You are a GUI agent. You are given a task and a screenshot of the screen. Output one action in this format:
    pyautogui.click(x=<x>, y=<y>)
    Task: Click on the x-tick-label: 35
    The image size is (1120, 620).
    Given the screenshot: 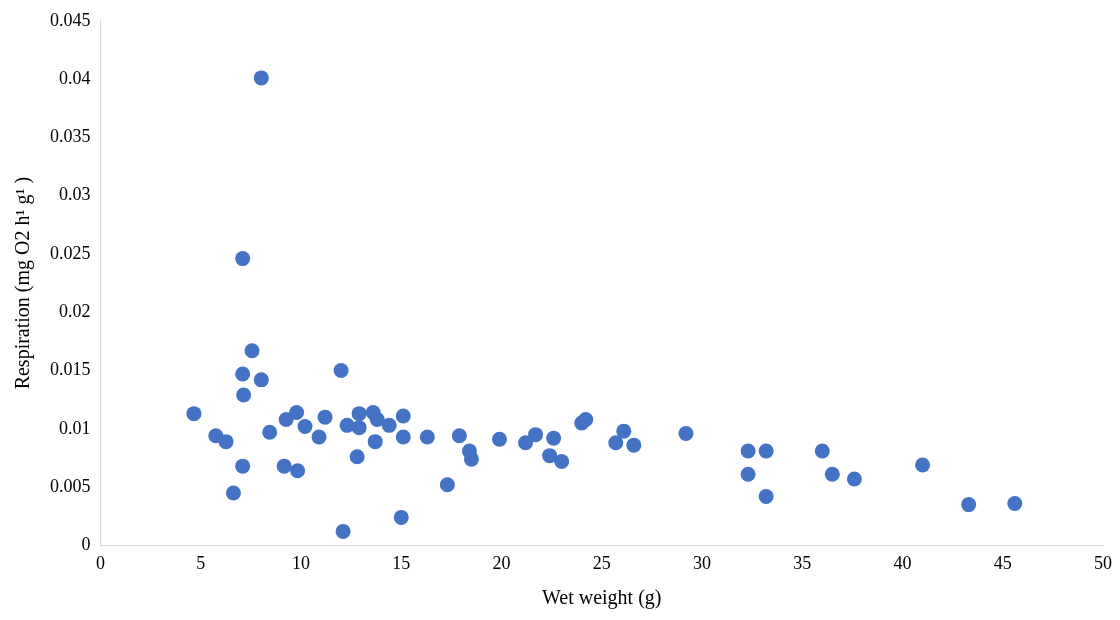 What is the action you would take?
    pyautogui.click(x=802, y=562)
    